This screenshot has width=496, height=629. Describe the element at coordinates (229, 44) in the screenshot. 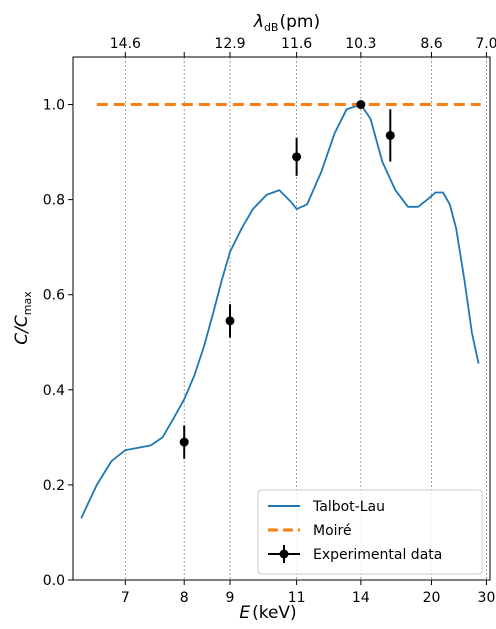

I see `top-tick-label-12-9: 12.9` at that location.